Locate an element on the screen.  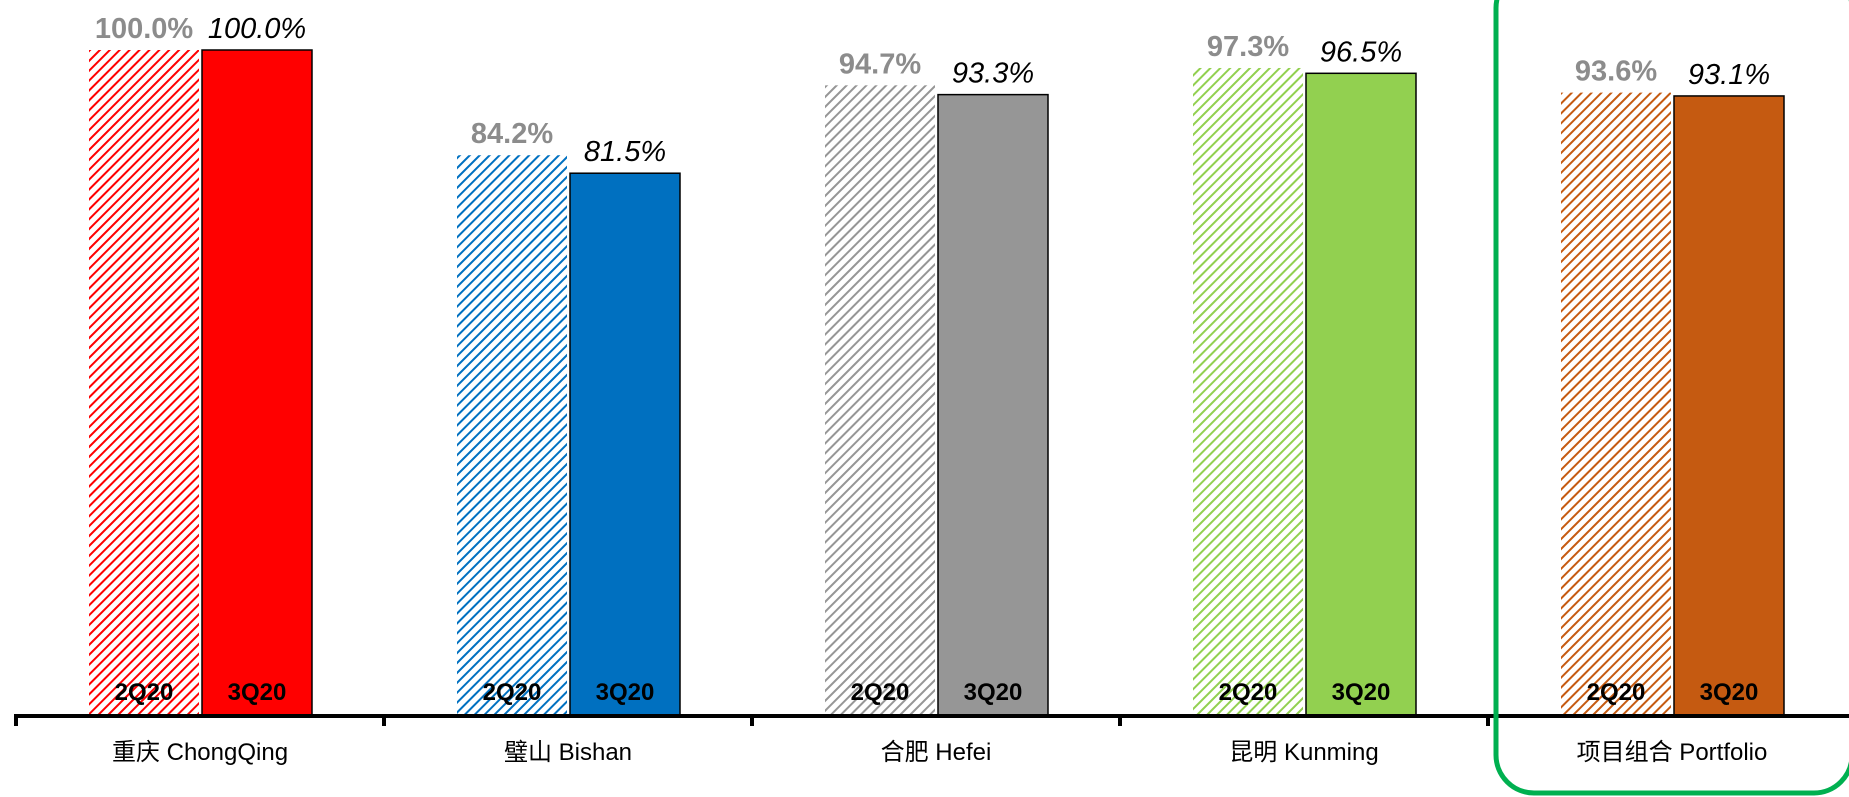
category-label-2: 合肥 Hefei is located at coordinates (936, 752).